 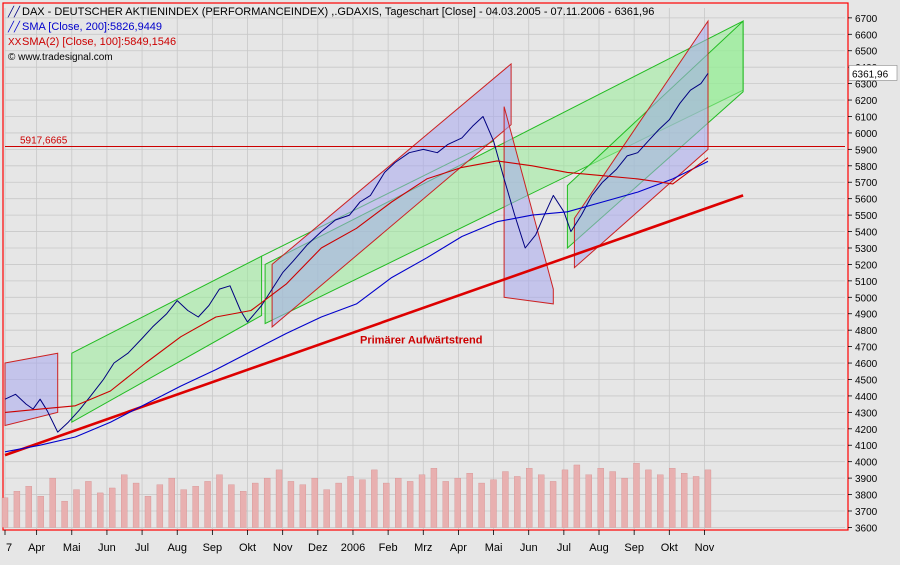 What do you see at coordinates (353, 548) in the screenshot?
I see `x-tick-label: 2006` at bounding box center [353, 548].